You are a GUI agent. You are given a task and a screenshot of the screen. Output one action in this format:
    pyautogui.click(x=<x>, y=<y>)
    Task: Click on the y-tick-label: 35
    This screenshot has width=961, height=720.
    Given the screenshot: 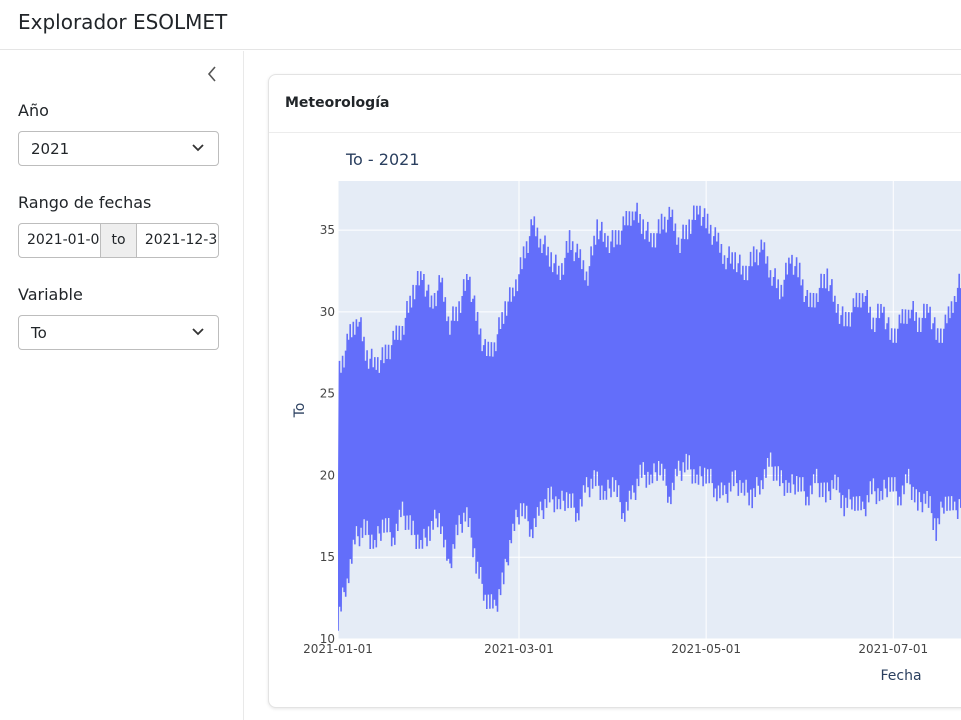 What is the action you would take?
    pyautogui.click(x=327, y=230)
    